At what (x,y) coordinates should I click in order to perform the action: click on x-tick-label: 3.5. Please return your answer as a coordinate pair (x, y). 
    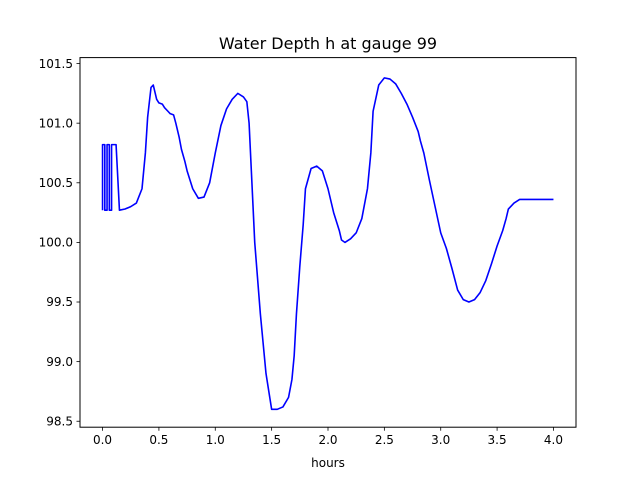
    Looking at the image, I should click on (497, 440).